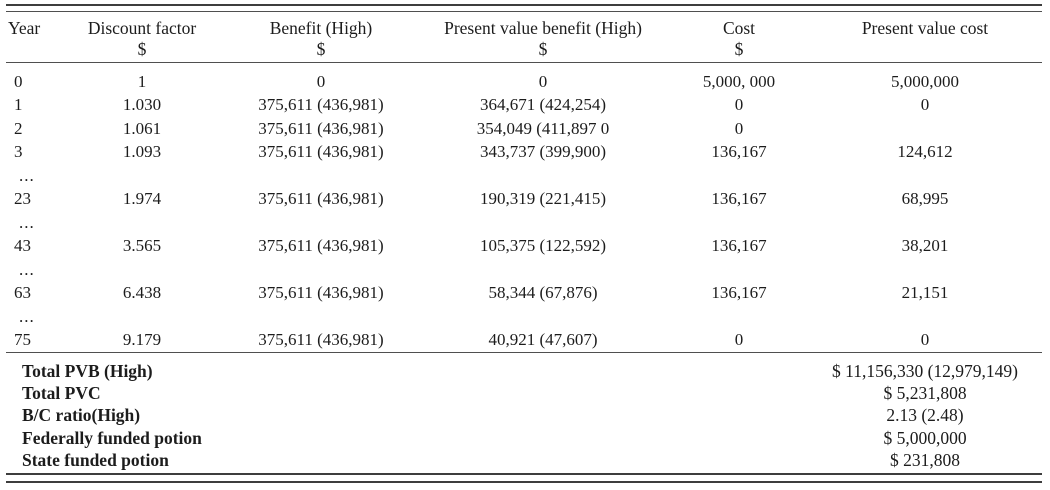 This screenshot has height=490, width=1050. What do you see at coordinates (22, 246) in the screenshot?
I see `table-cell: 43` at bounding box center [22, 246].